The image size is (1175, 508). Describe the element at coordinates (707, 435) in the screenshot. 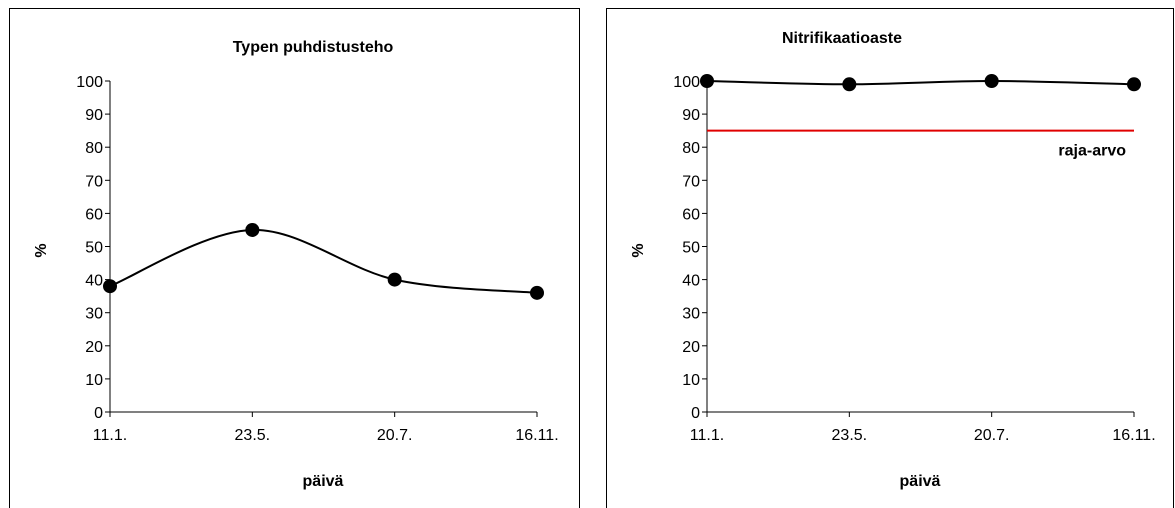

I see `right-x-tick-label: 11.1.` at that location.